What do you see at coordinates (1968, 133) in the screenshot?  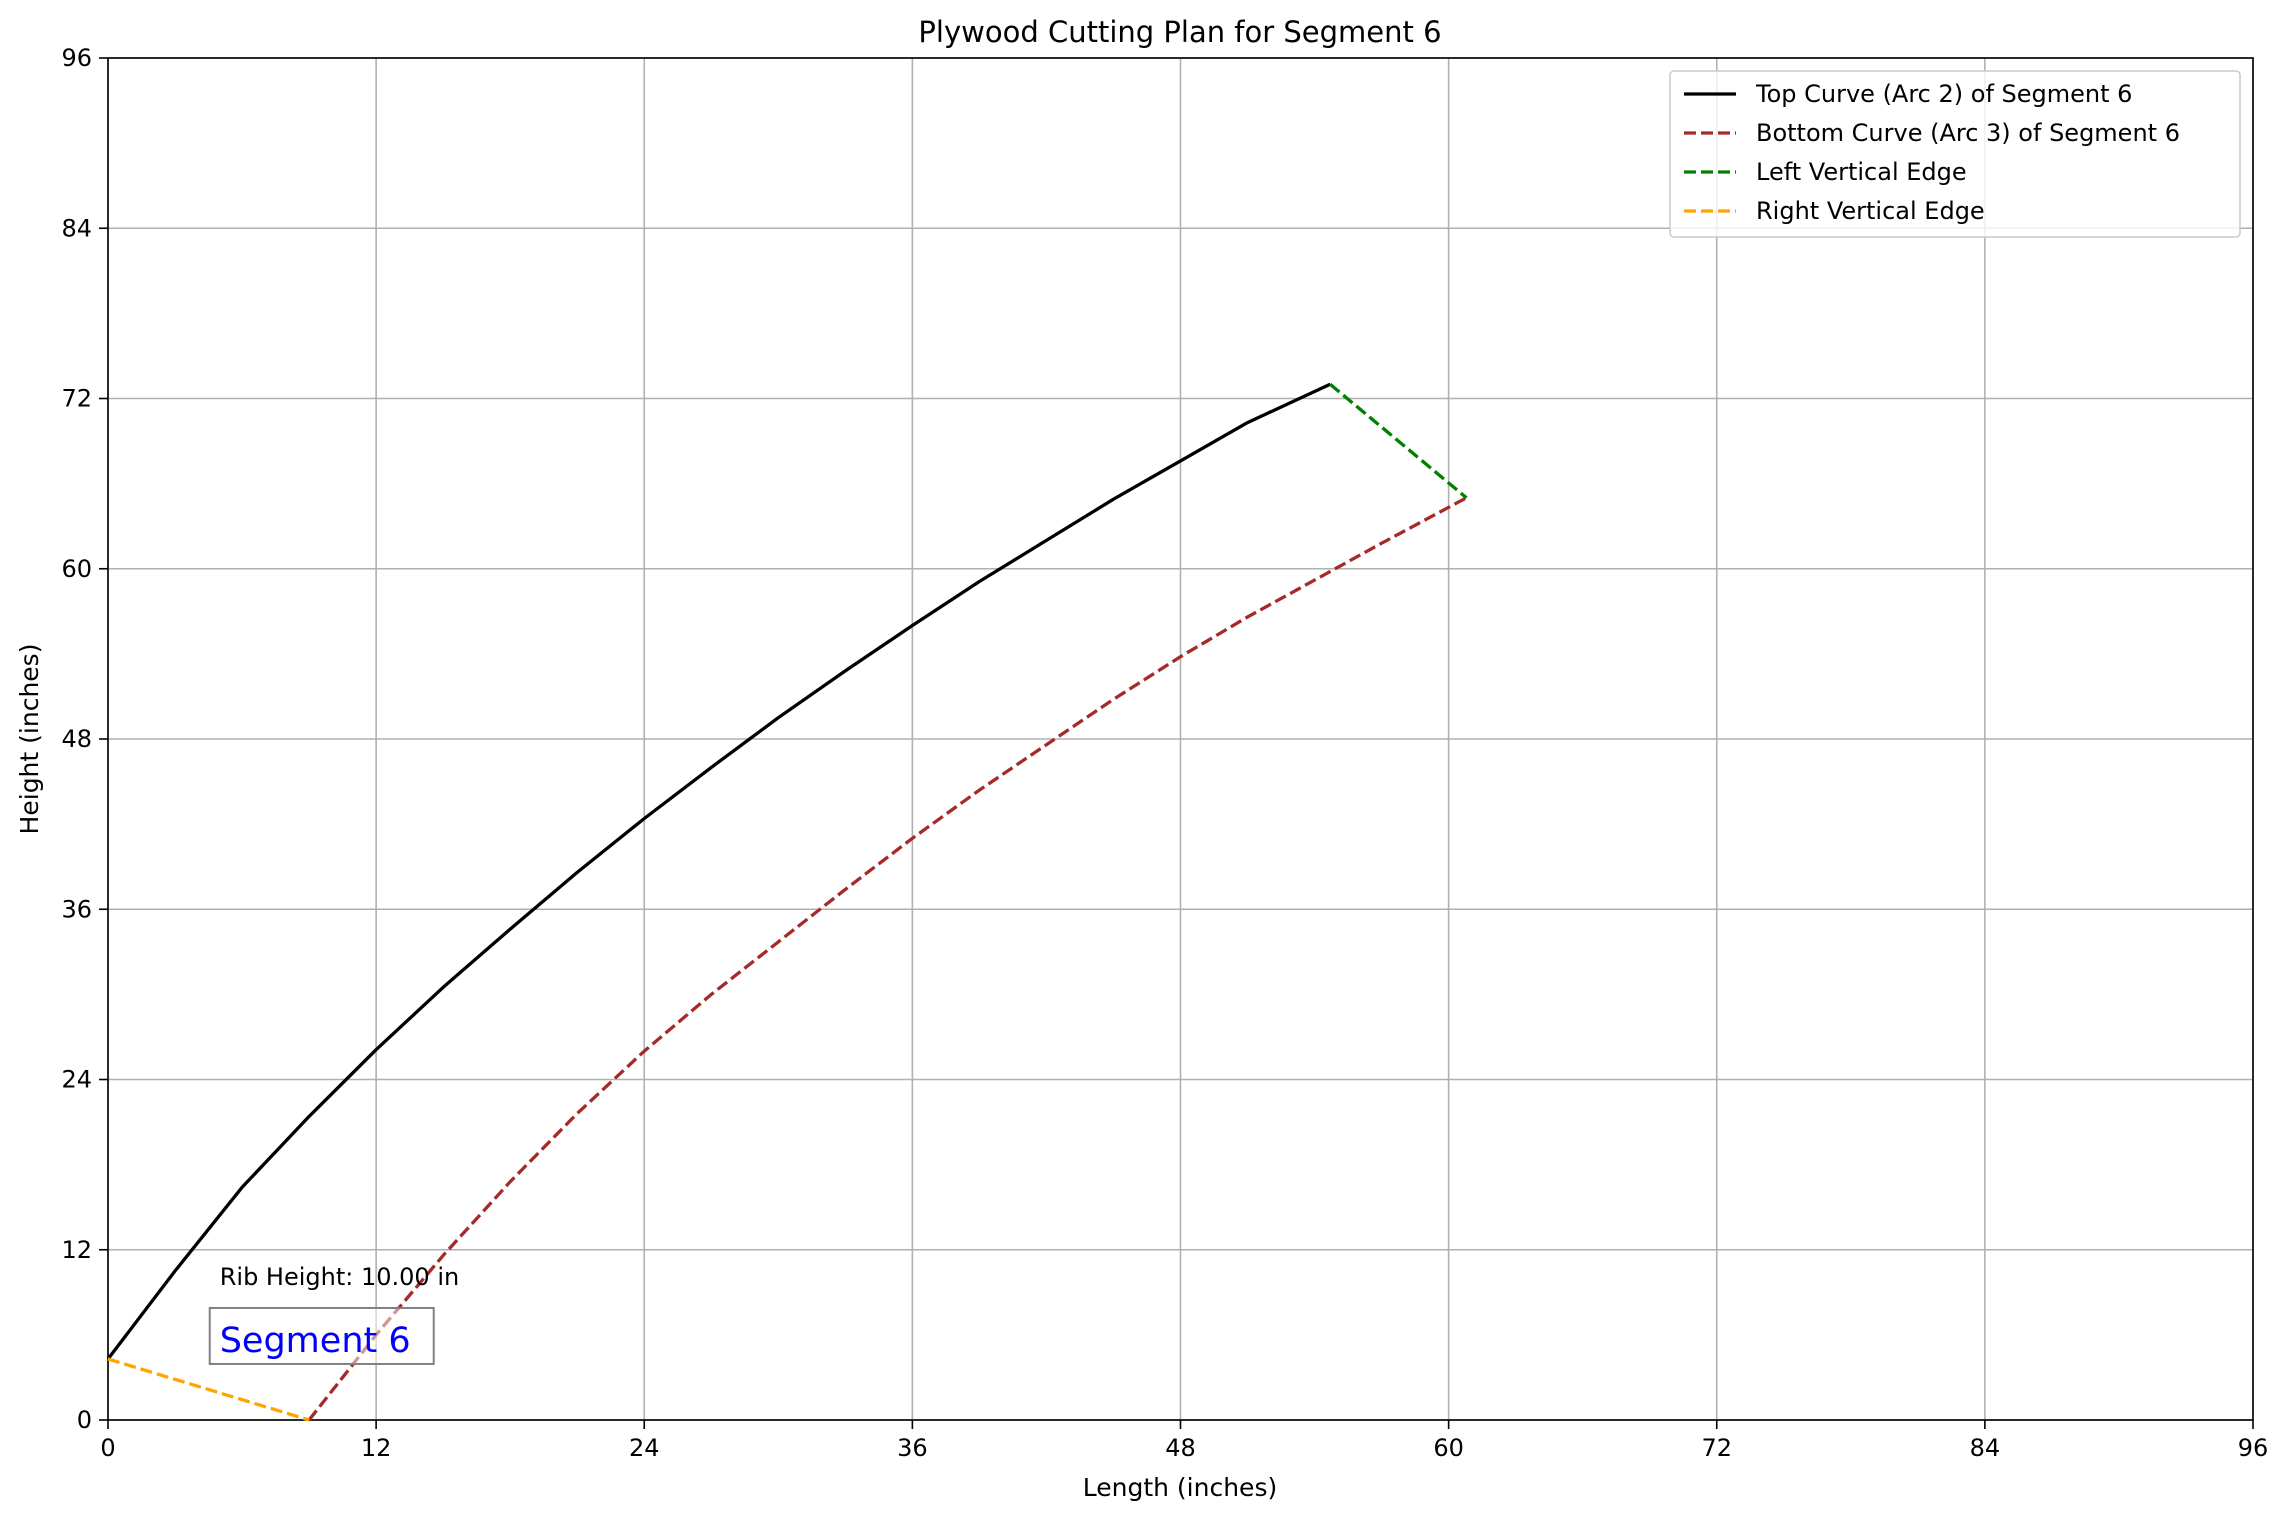 I see `legend-label: Bottom Curve (Arc 3) of Segment 6` at bounding box center [1968, 133].